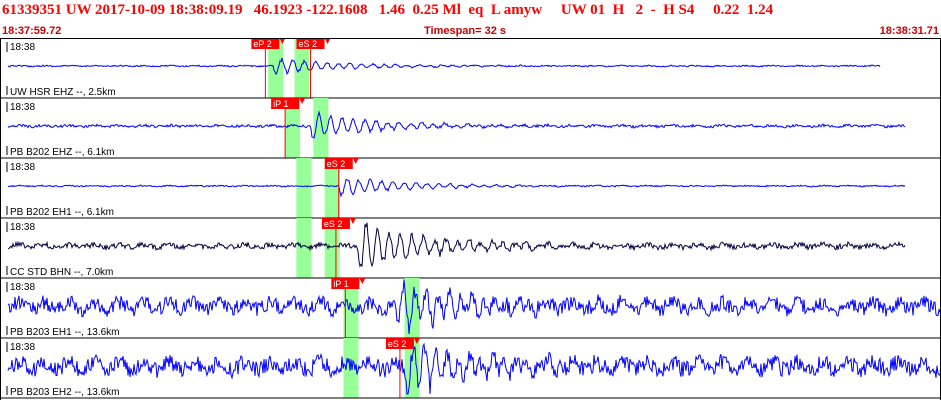 Image resolution: width=941 pixels, height=400 pixels. What do you see at coordinates (32, 31) in the screenshot?
I see `start-time: 18:37:59.72` at bounding box center [32, 31].